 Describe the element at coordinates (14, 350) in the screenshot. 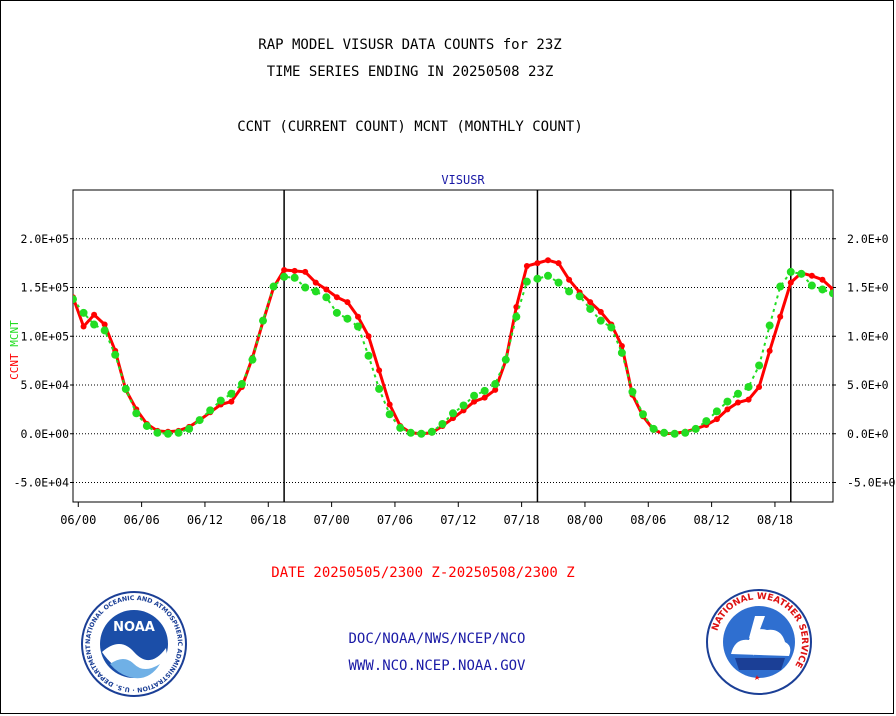

I see `y-axis-label: CCNT MCNT` at that location.